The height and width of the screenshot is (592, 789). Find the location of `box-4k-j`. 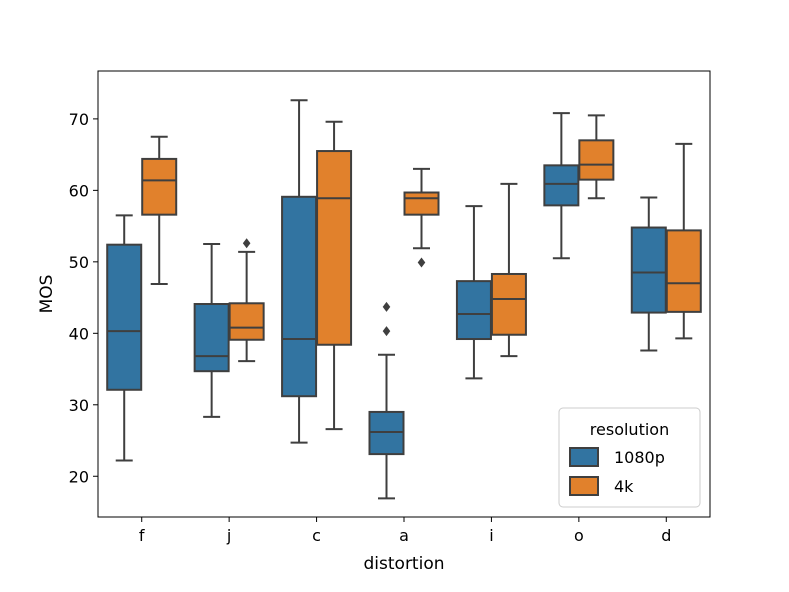

box-4k-j is located at coordinates (246, 300).